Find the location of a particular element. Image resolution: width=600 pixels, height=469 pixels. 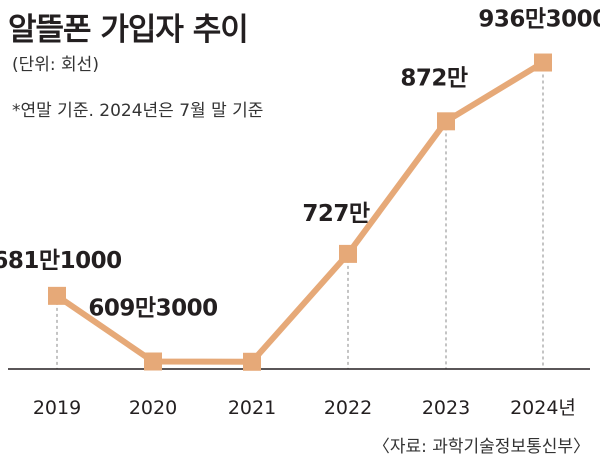

marker-2019 is located at coordinates (57, 295).